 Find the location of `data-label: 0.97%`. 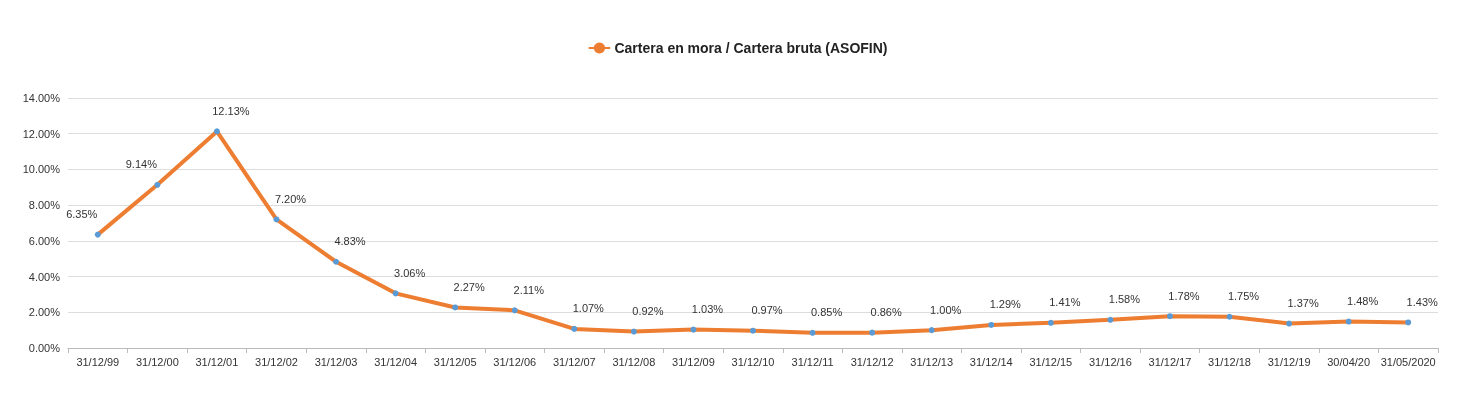

data-label: 0.97% is located at coordinates (767, 310).